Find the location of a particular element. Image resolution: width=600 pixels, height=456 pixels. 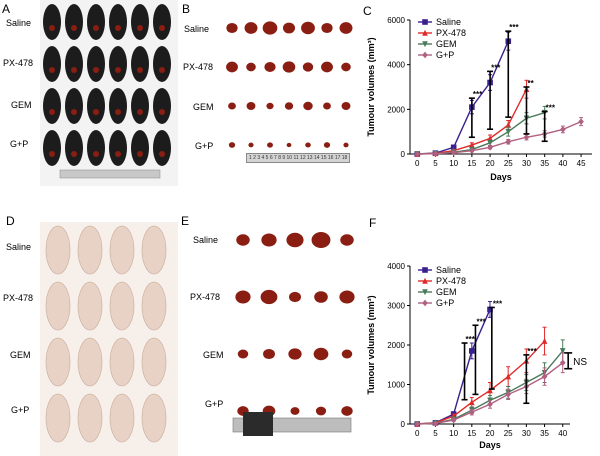

x-tick-label: 45 is located at coordinates (581, 163).